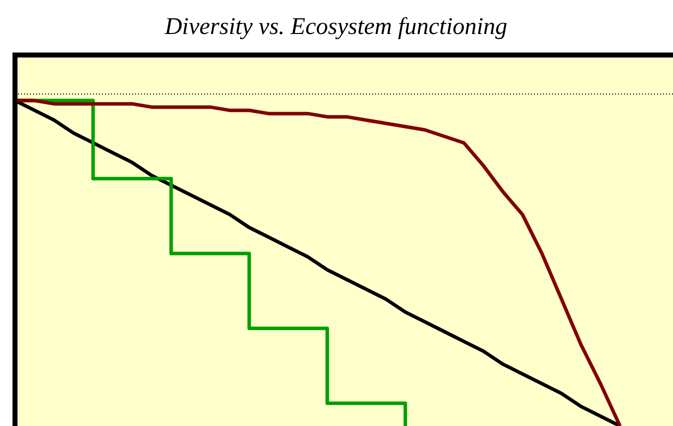  What do you see at coordinates (336, 27) in the screenshot?
I see `chart-title: Diversity vs. Ecosystem functioning` at bounding box center [336, 27].